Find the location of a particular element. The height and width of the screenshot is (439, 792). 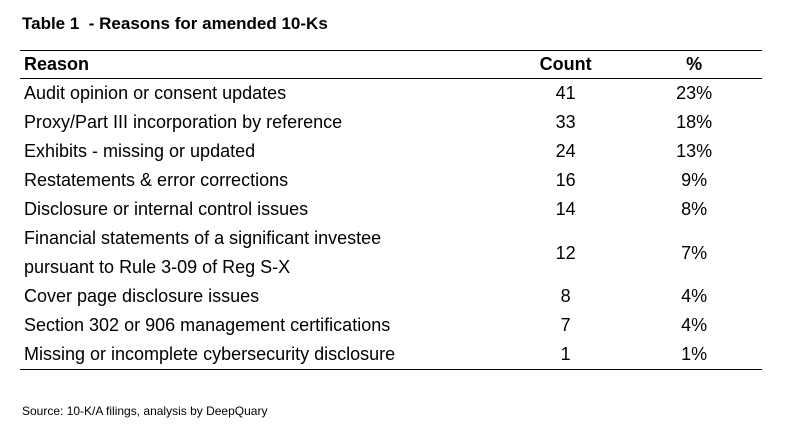

header-count: Count is located at coordinates (566, 64).